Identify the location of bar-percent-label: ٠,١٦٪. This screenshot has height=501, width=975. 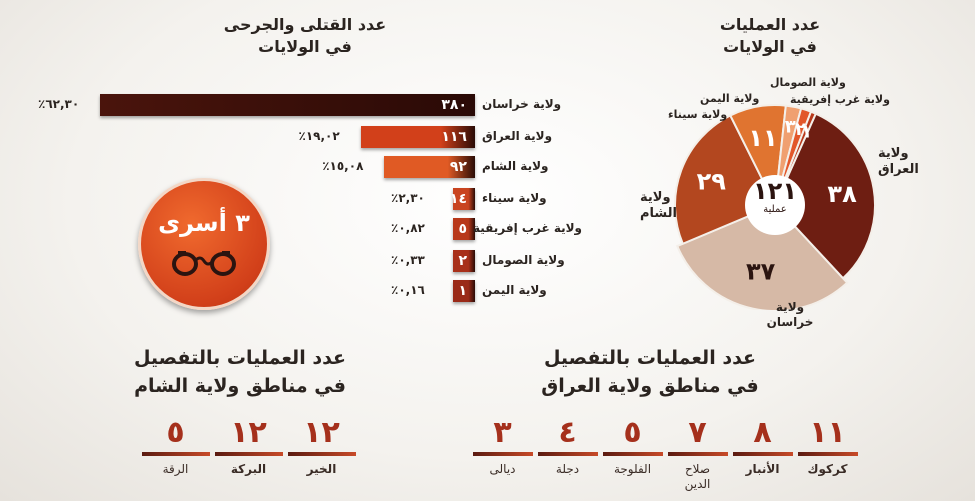
(408, 290).